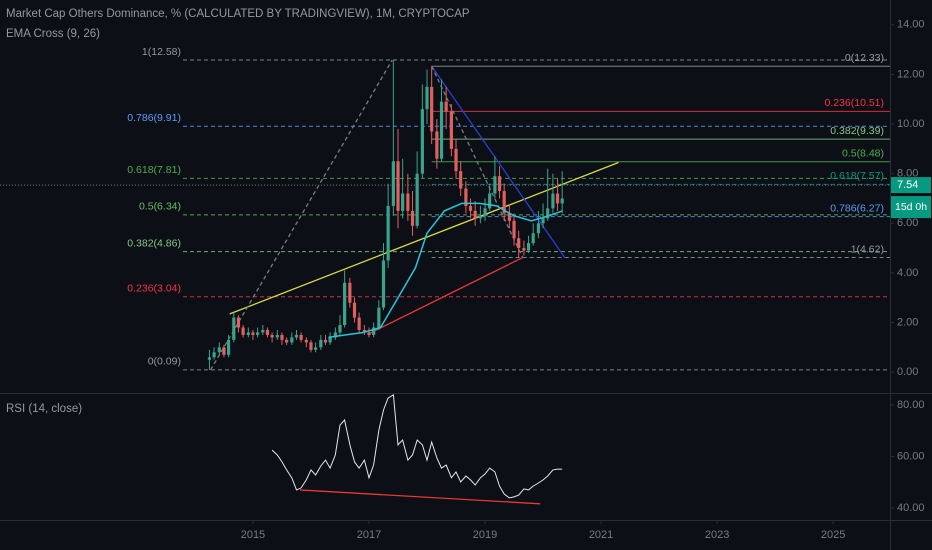 Image resolution: width=932 pixels, height=550 pixels. I want to click on fib-label: 0.786(9.91), so click(154, 118).